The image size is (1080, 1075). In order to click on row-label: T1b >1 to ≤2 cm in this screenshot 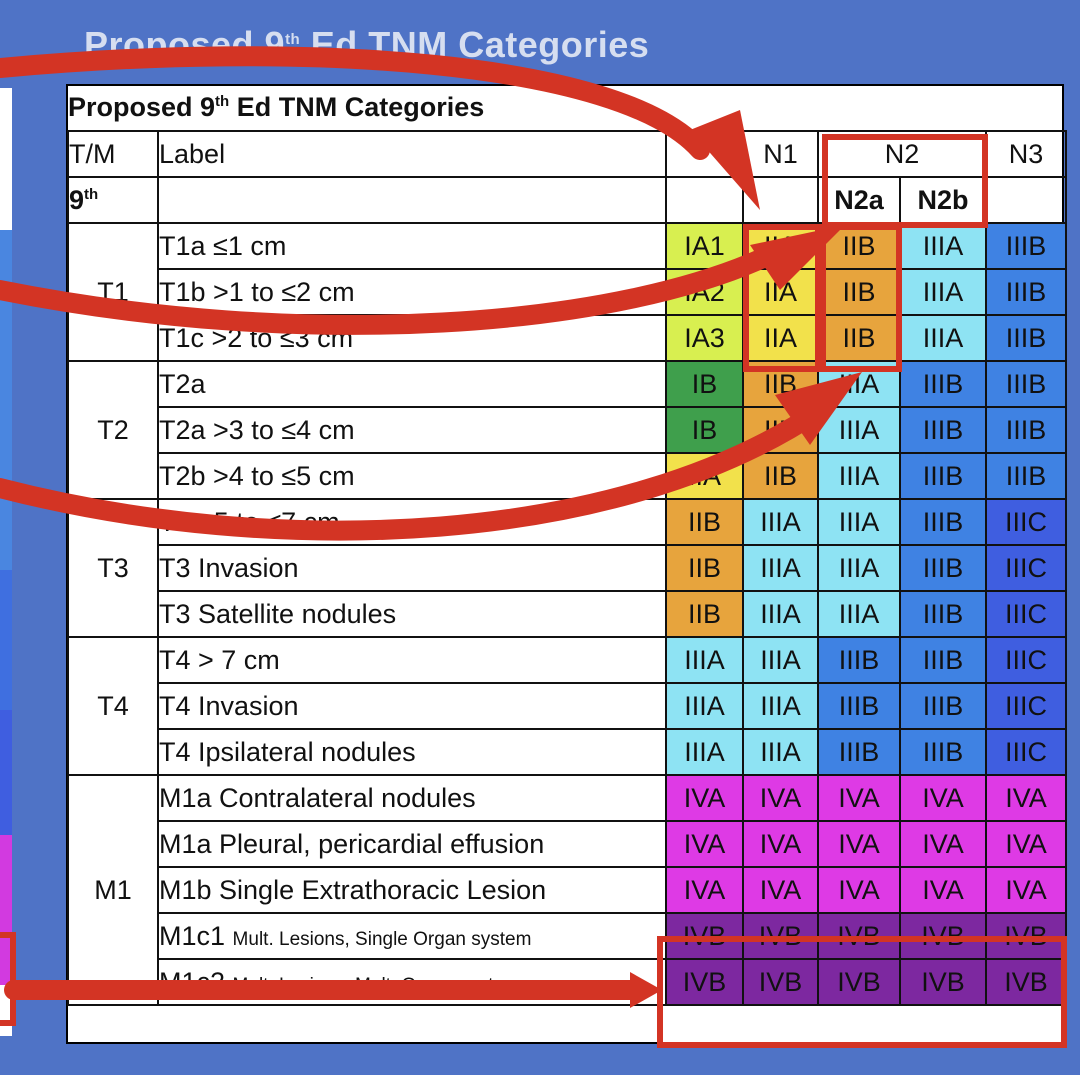, I will do `click(412, 292)`.